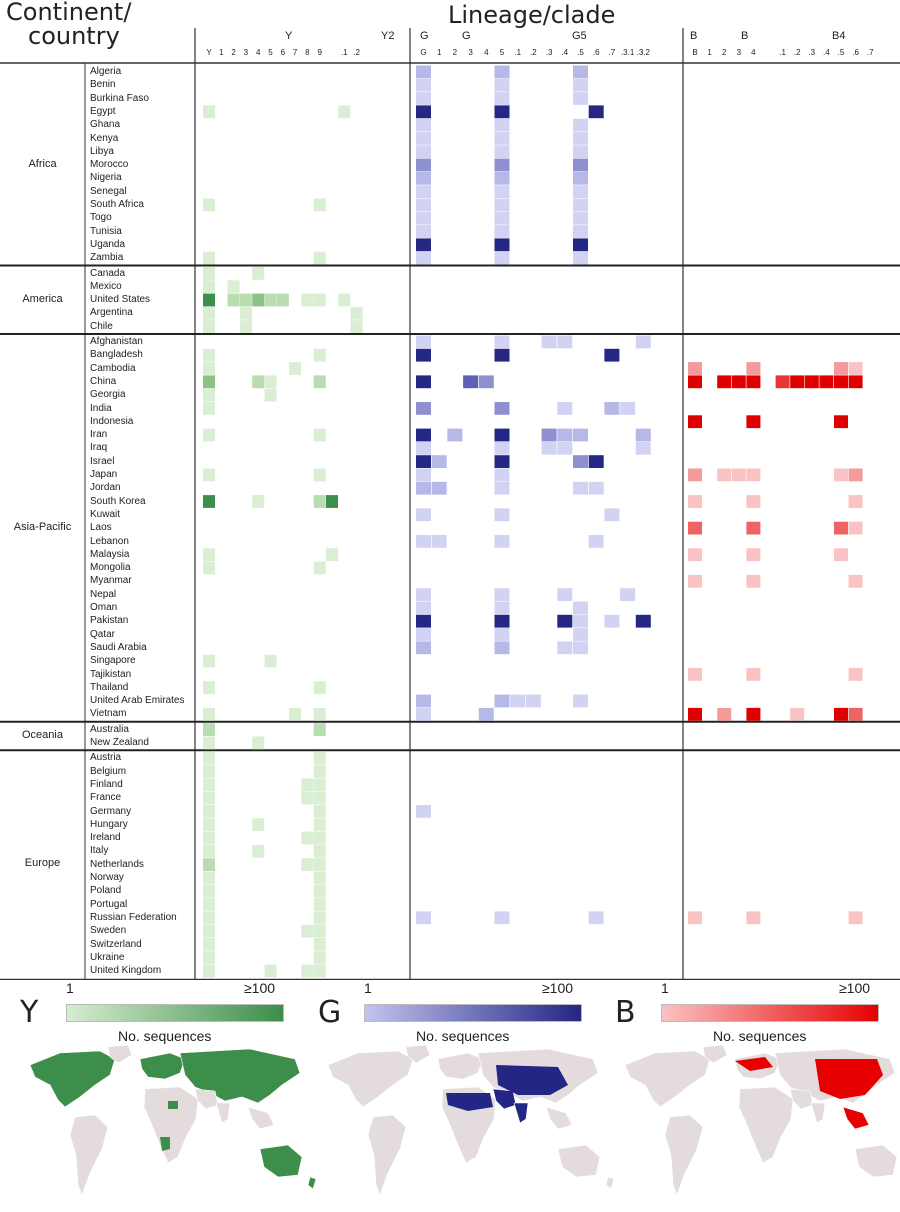 This screenshot has height=1212, width=900. I want to click on country-label: Austria, so click(106, 758).